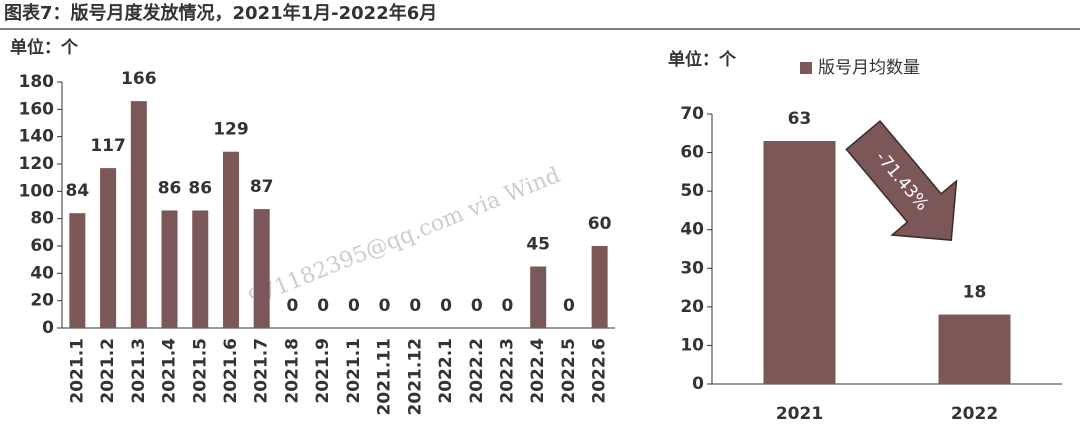 The height and width of the screenshot is (436, 1080). What do you see at coordinates (569, 371) in the screenshot?
I see `x-tick-label: 2022.5` at bounding box center [569, 371].